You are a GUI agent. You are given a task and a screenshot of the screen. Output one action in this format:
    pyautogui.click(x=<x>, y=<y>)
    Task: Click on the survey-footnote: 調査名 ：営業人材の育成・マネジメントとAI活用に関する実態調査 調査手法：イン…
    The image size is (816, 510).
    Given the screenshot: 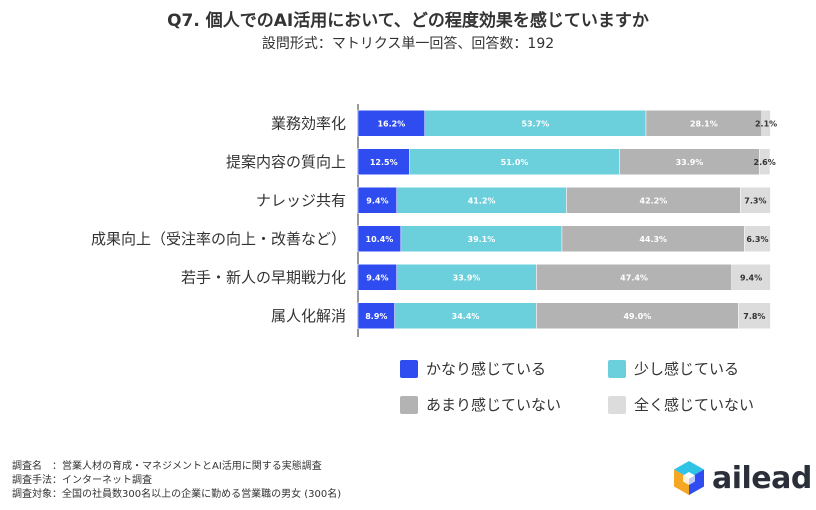 What is the action you would take?
    pyautogui.click(x=176, y=481)
    